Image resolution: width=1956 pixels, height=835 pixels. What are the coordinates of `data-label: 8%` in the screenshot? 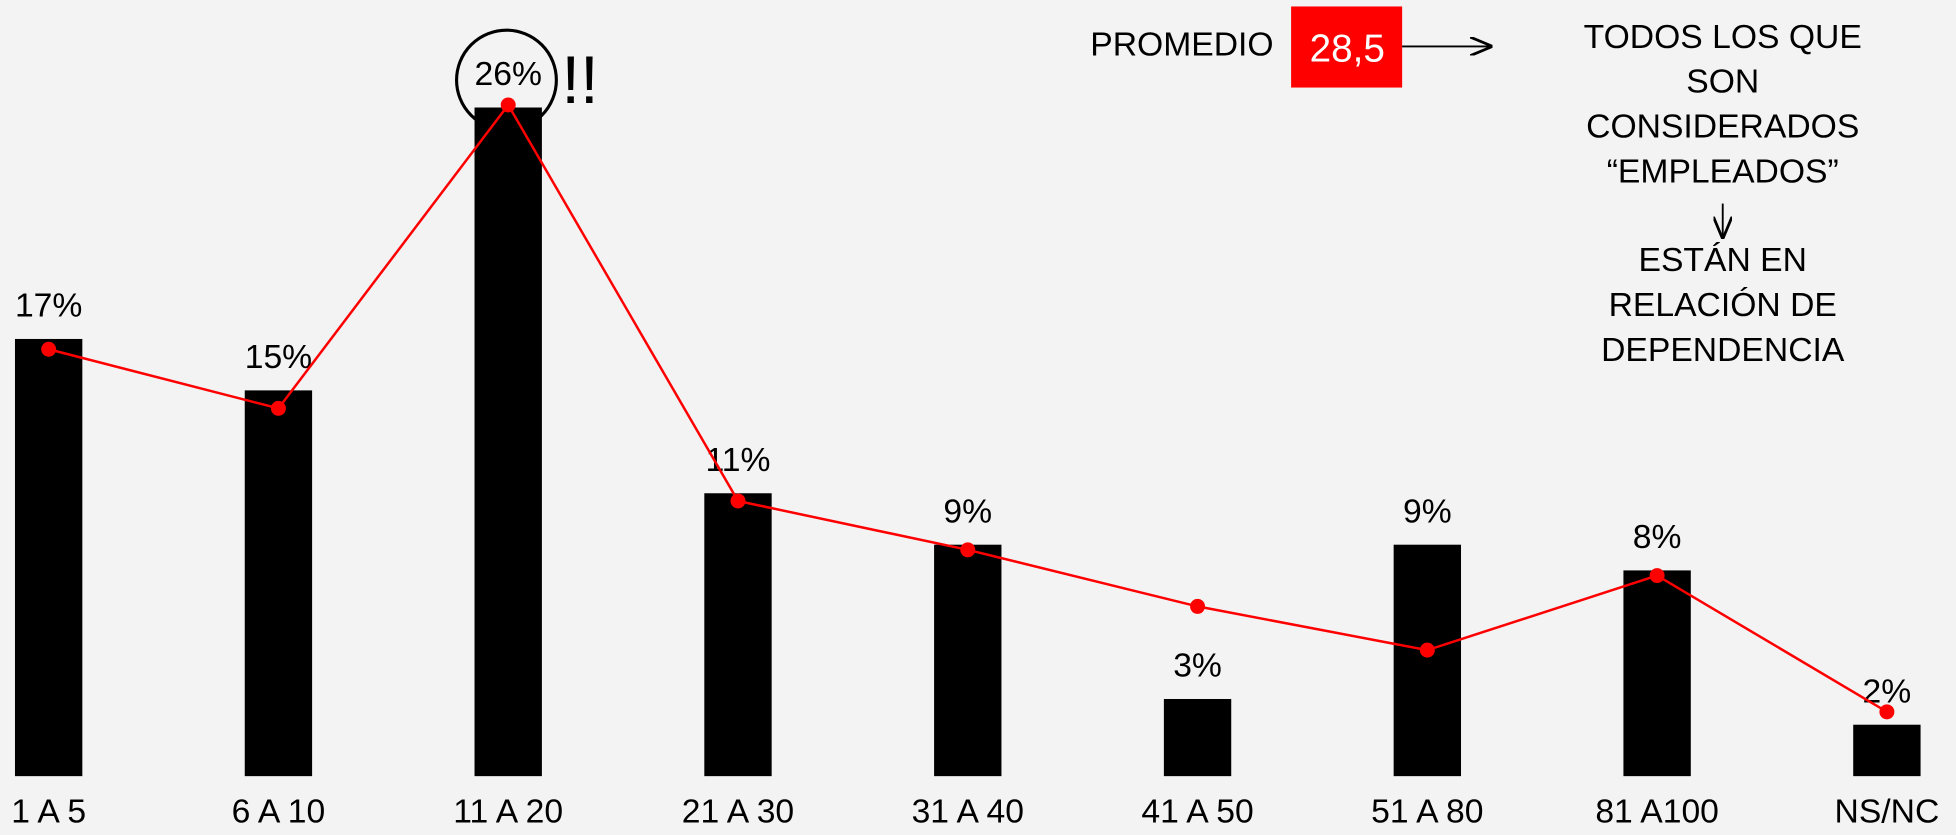 It's located at (1657, 537).